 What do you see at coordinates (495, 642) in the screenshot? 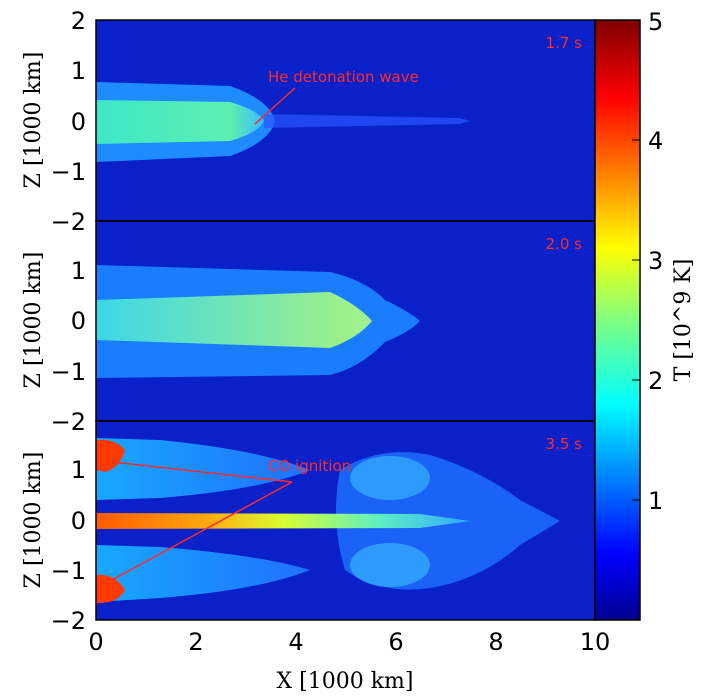
I see `x-tick: 8` at bounding box center [495, 642].